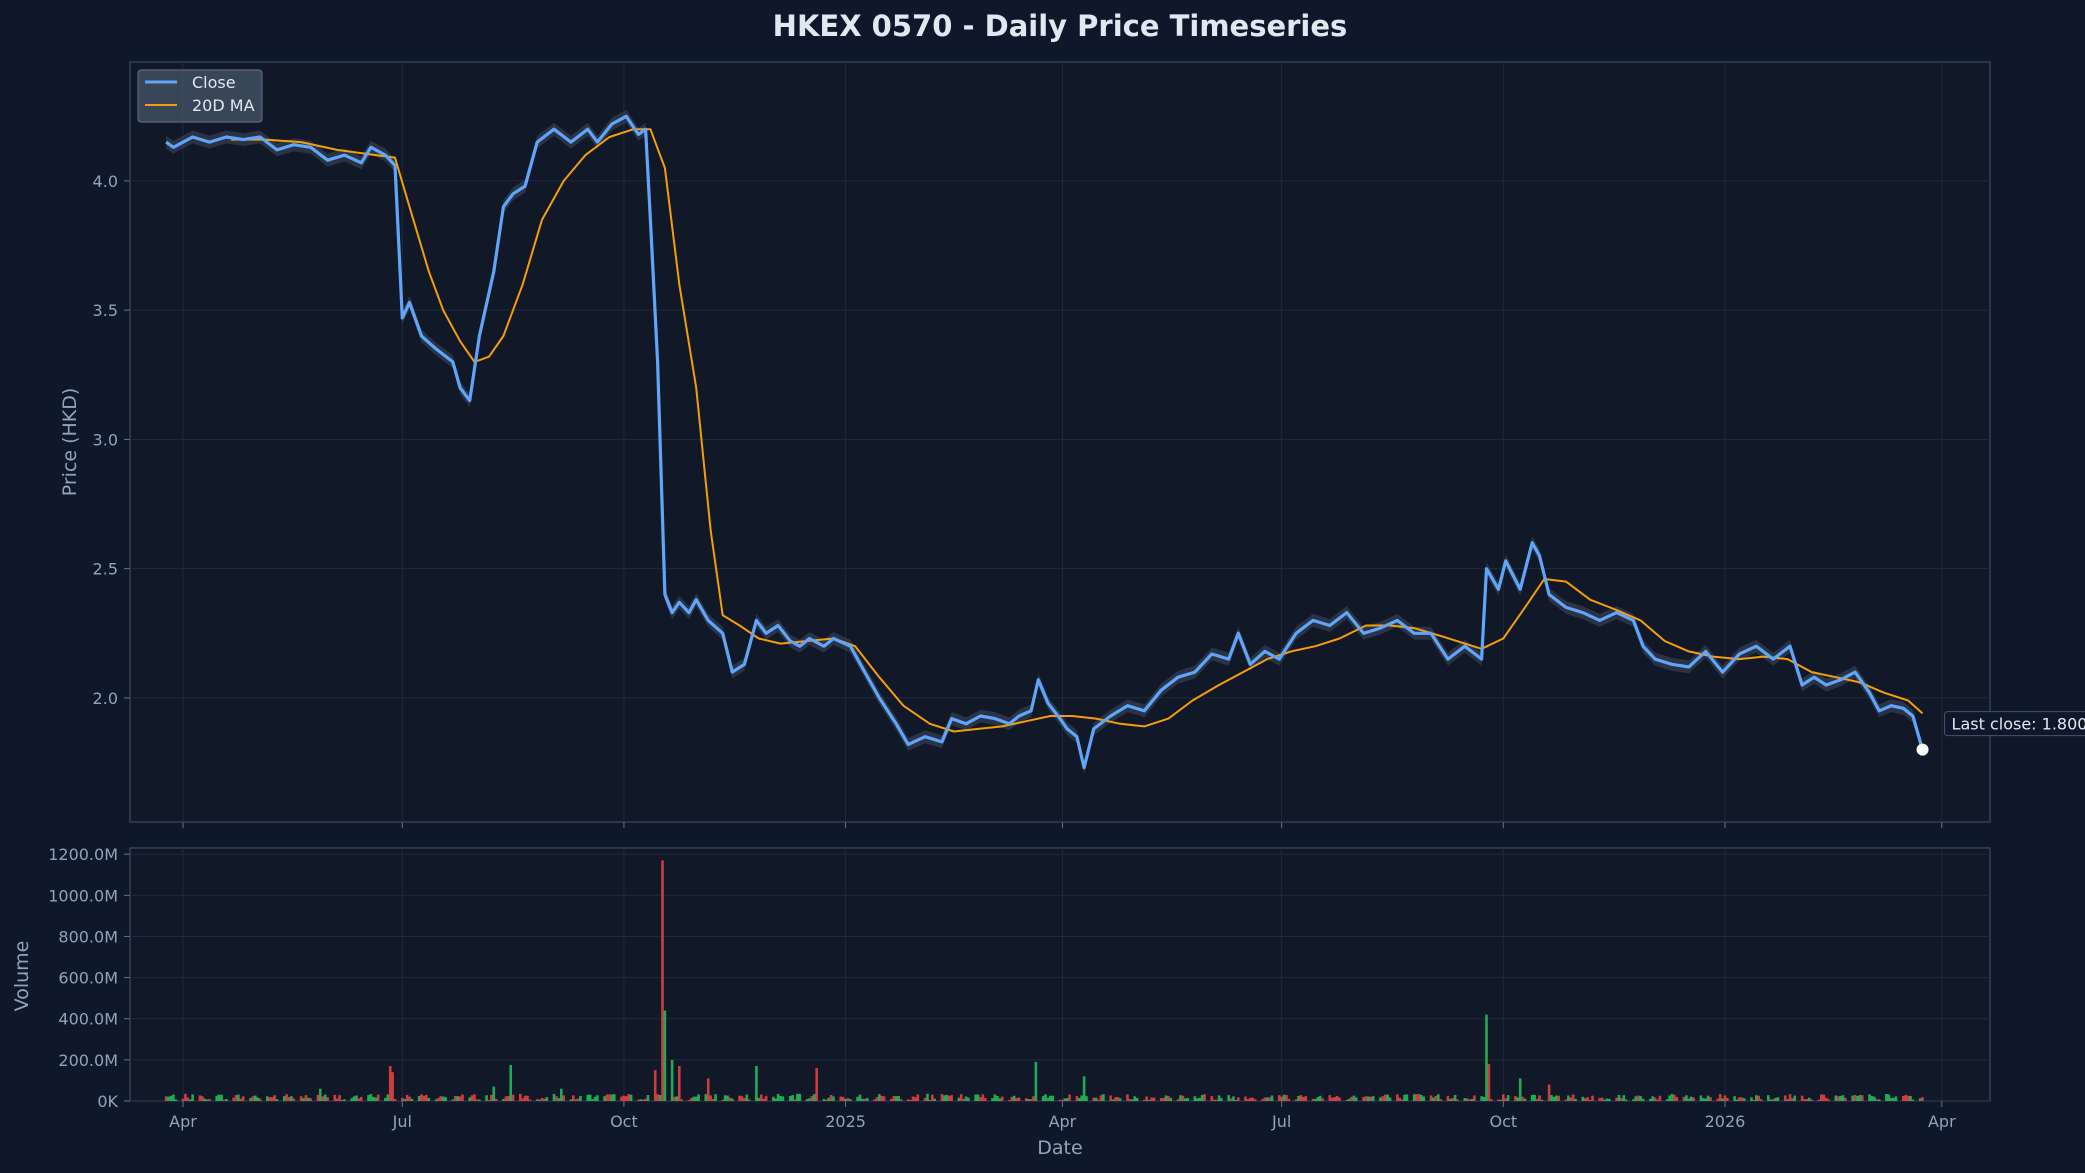 This screenshot has height=1173, width=2085. I want to click on volume-y-tick-label: 1200.0M, so click(83, 854).